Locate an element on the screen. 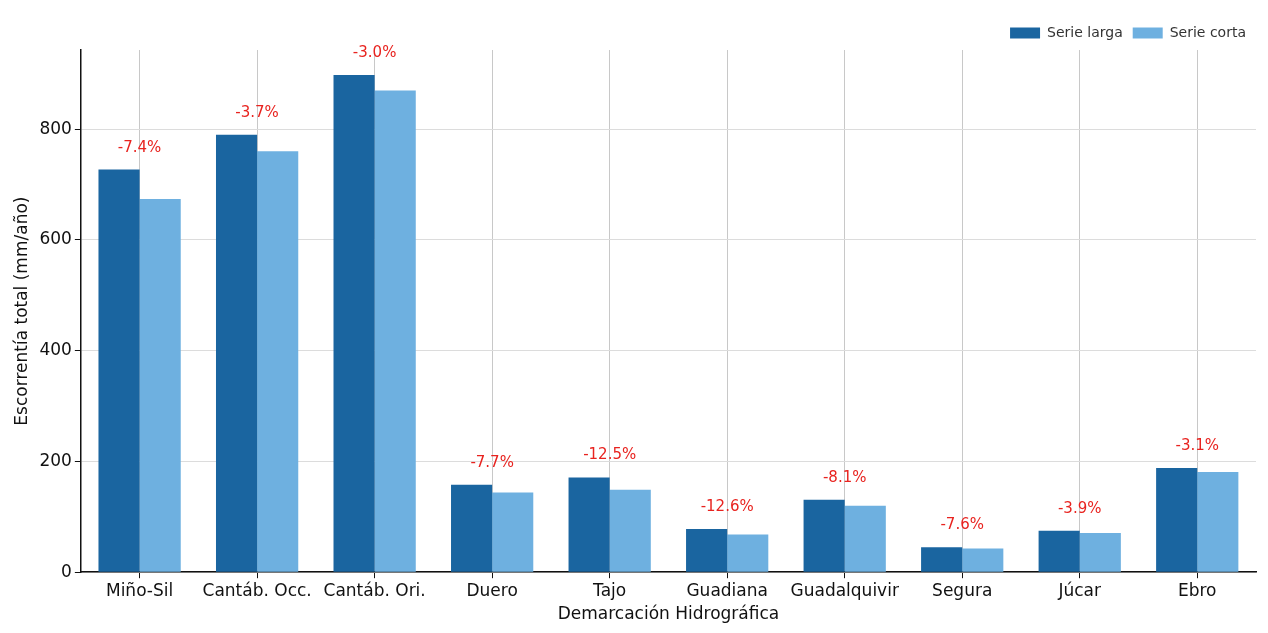 This screenshot has height=633, width=1268. x-tick-label: Ebro is located at coordinates (1197, 589).